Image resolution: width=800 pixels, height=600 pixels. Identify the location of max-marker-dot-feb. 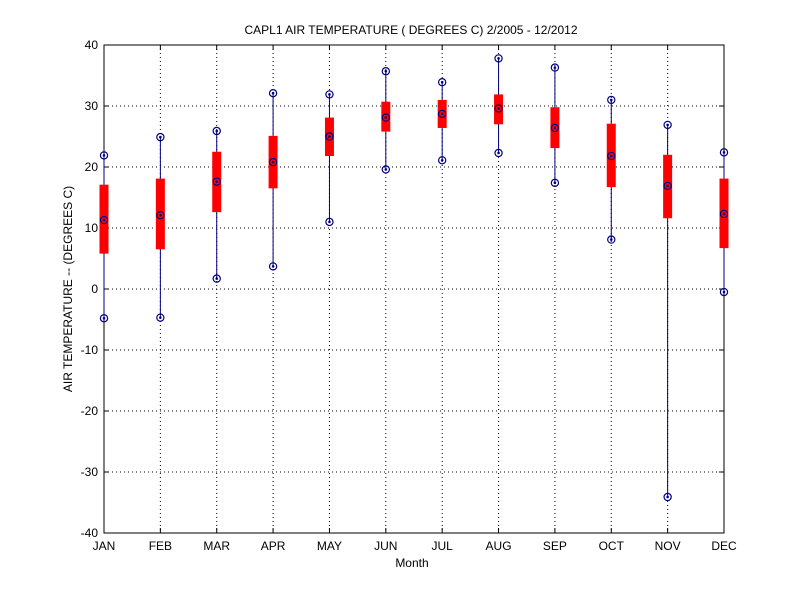
(160, 137).